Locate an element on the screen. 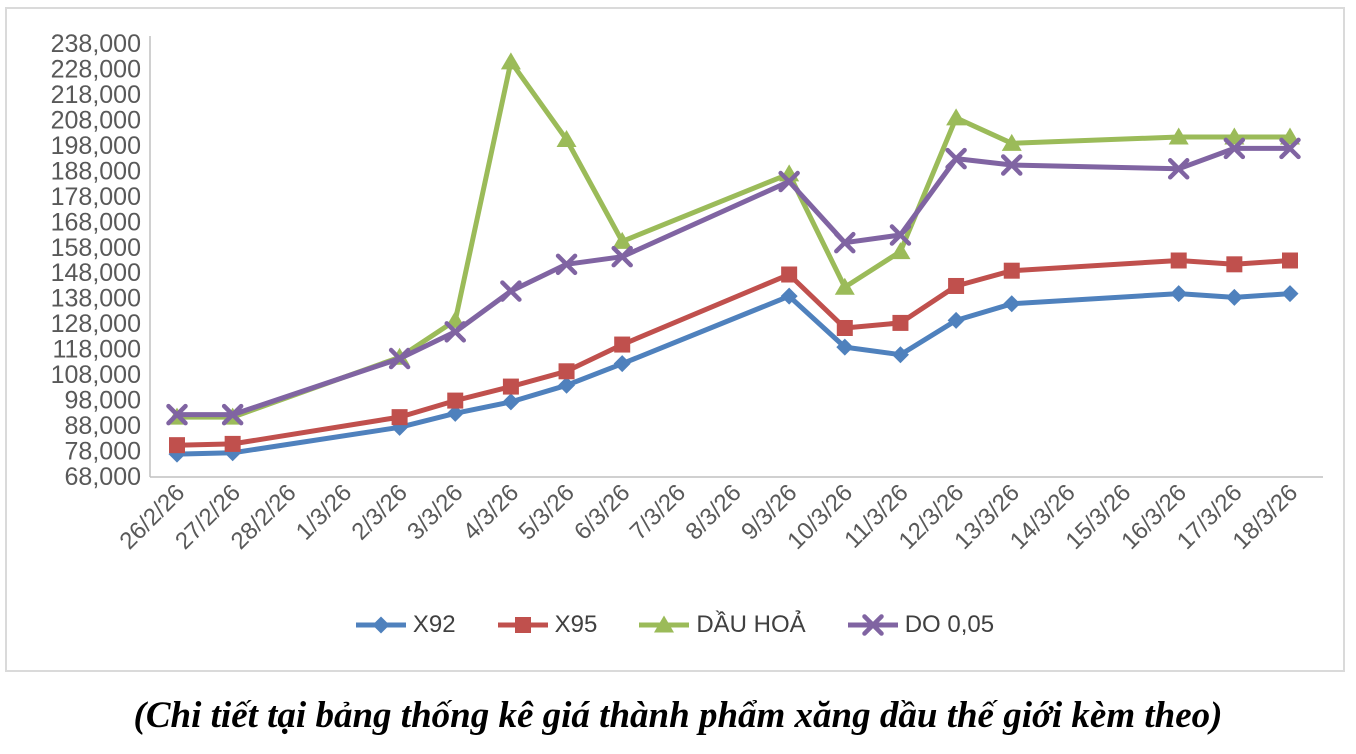 Image resolution: width=1356 pixels, height=754 pixels. legend-marker-X92 is located at coordinates (380, 625).